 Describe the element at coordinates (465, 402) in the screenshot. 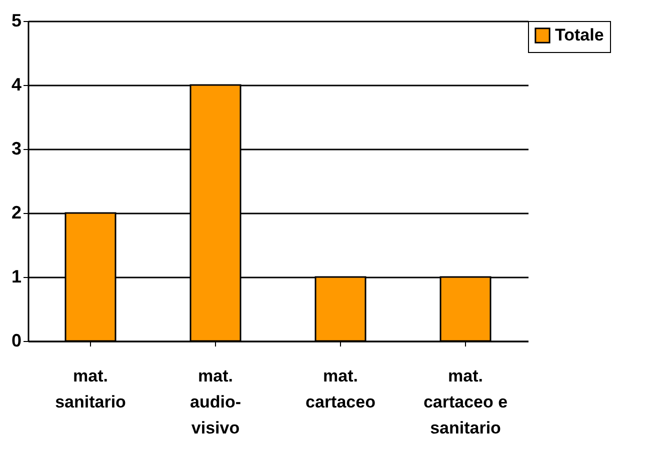

I see `x-tick-label: mat. cartaceo e sanitario` at that location.